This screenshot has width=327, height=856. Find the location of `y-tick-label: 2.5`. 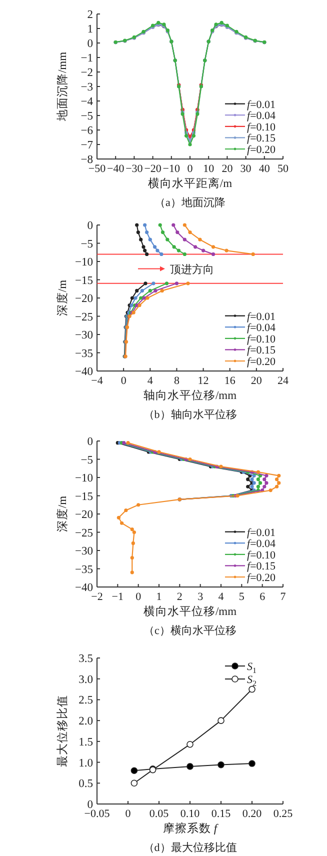

y-tick-label: 2.5 is located at coordinates (86, 700).